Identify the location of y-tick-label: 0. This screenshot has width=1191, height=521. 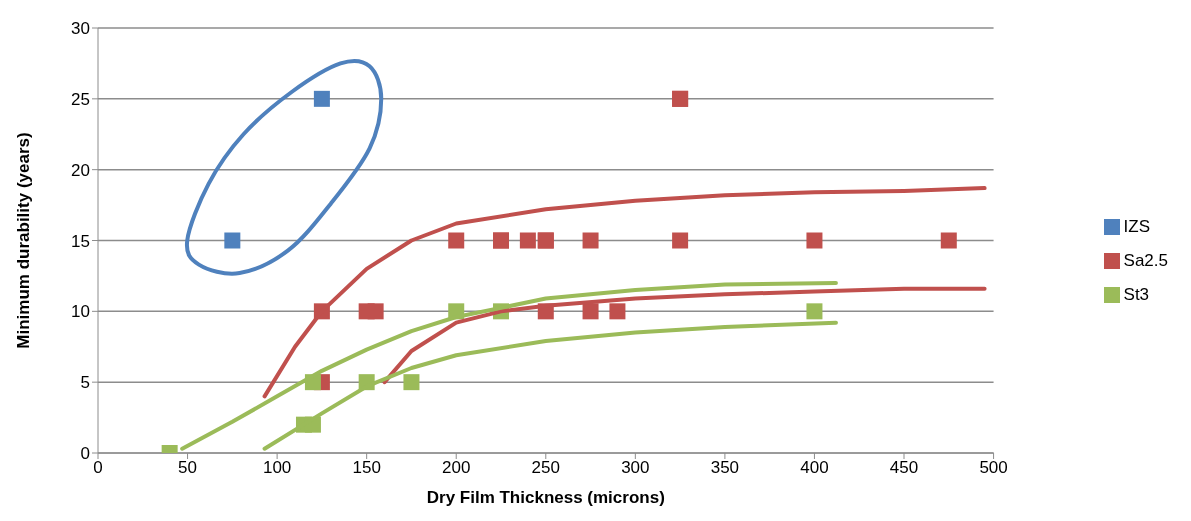
(85, 454).